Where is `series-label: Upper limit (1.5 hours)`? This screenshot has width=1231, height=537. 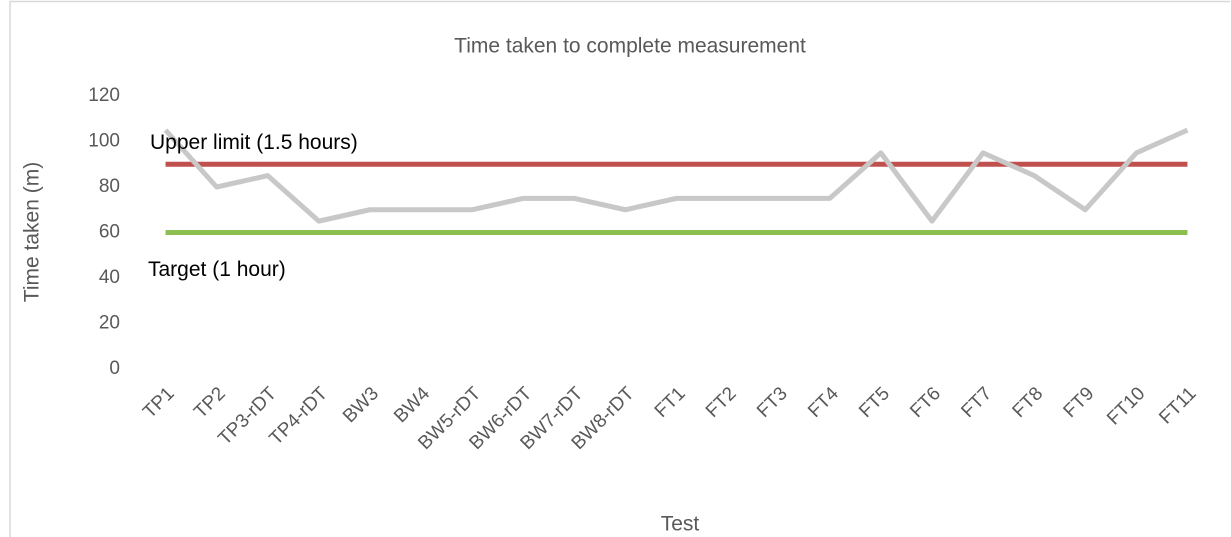 series-label: Upper limit (1.5 hours) is located at coordinates (254, 142).